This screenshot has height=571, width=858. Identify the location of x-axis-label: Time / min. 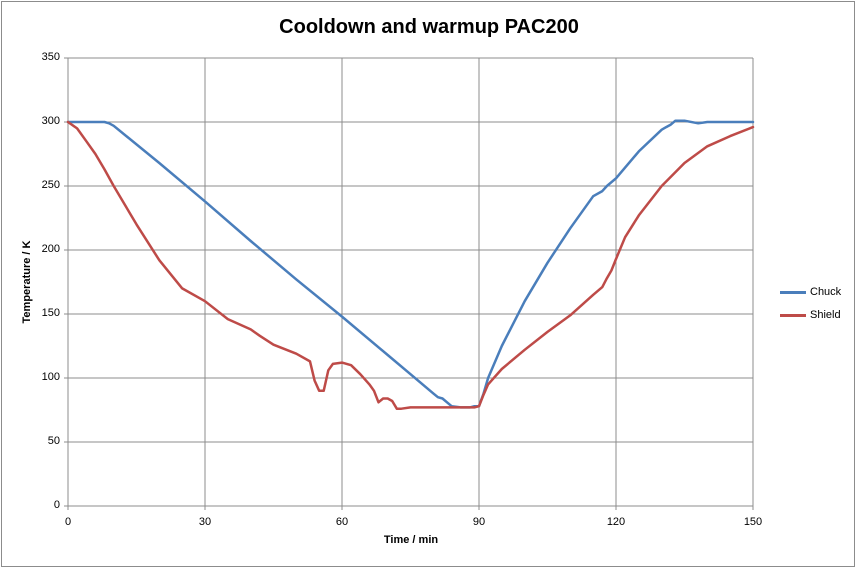
(411, 540).